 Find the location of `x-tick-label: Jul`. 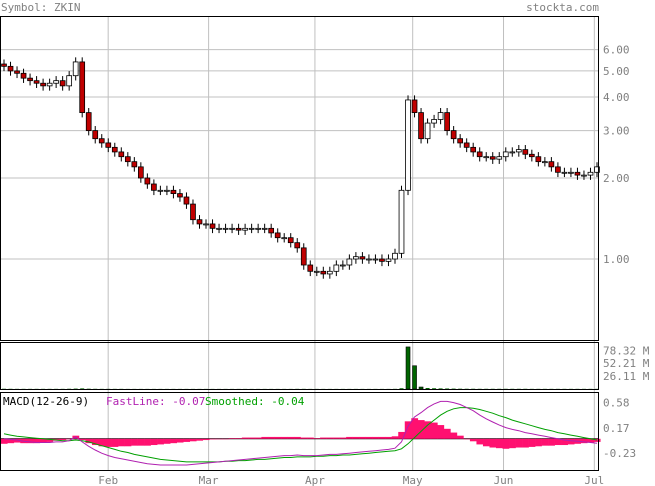

x-tick-label: Jul is located at coordinates (594, 480).